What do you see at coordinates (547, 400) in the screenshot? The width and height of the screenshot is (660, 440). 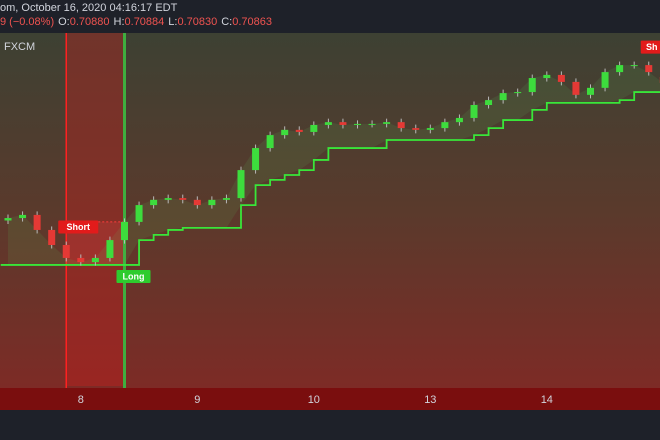 I see `x-tick-label: 14` at bounding box center [547, 400].